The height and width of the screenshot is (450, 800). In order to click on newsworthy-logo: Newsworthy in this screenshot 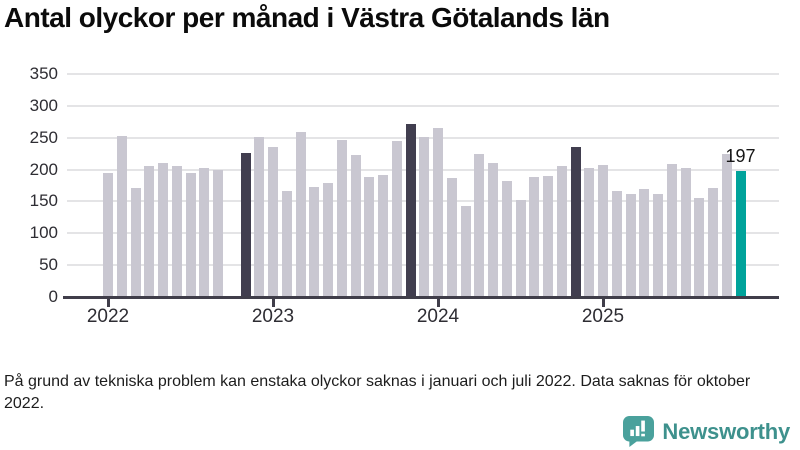, I will do `click(706, 431)`.